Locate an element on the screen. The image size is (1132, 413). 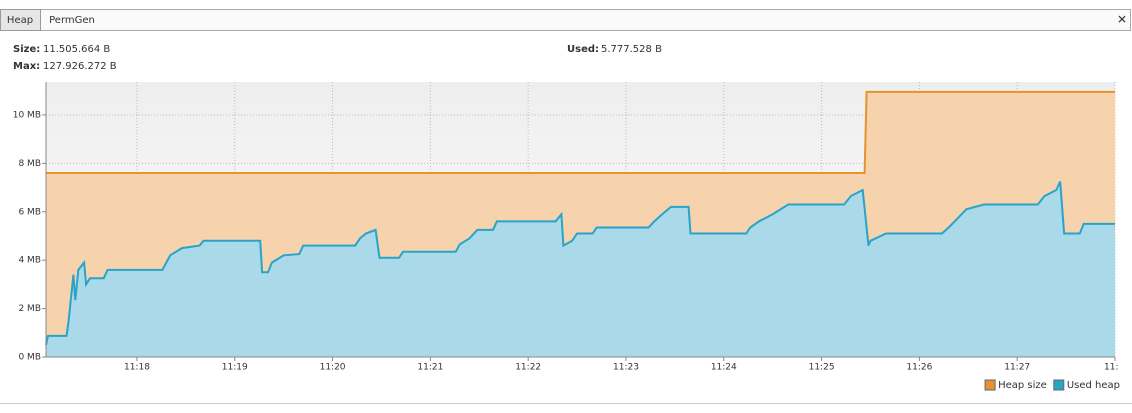
x-tick-label: 11:24 is located at coordinates (724, 368).